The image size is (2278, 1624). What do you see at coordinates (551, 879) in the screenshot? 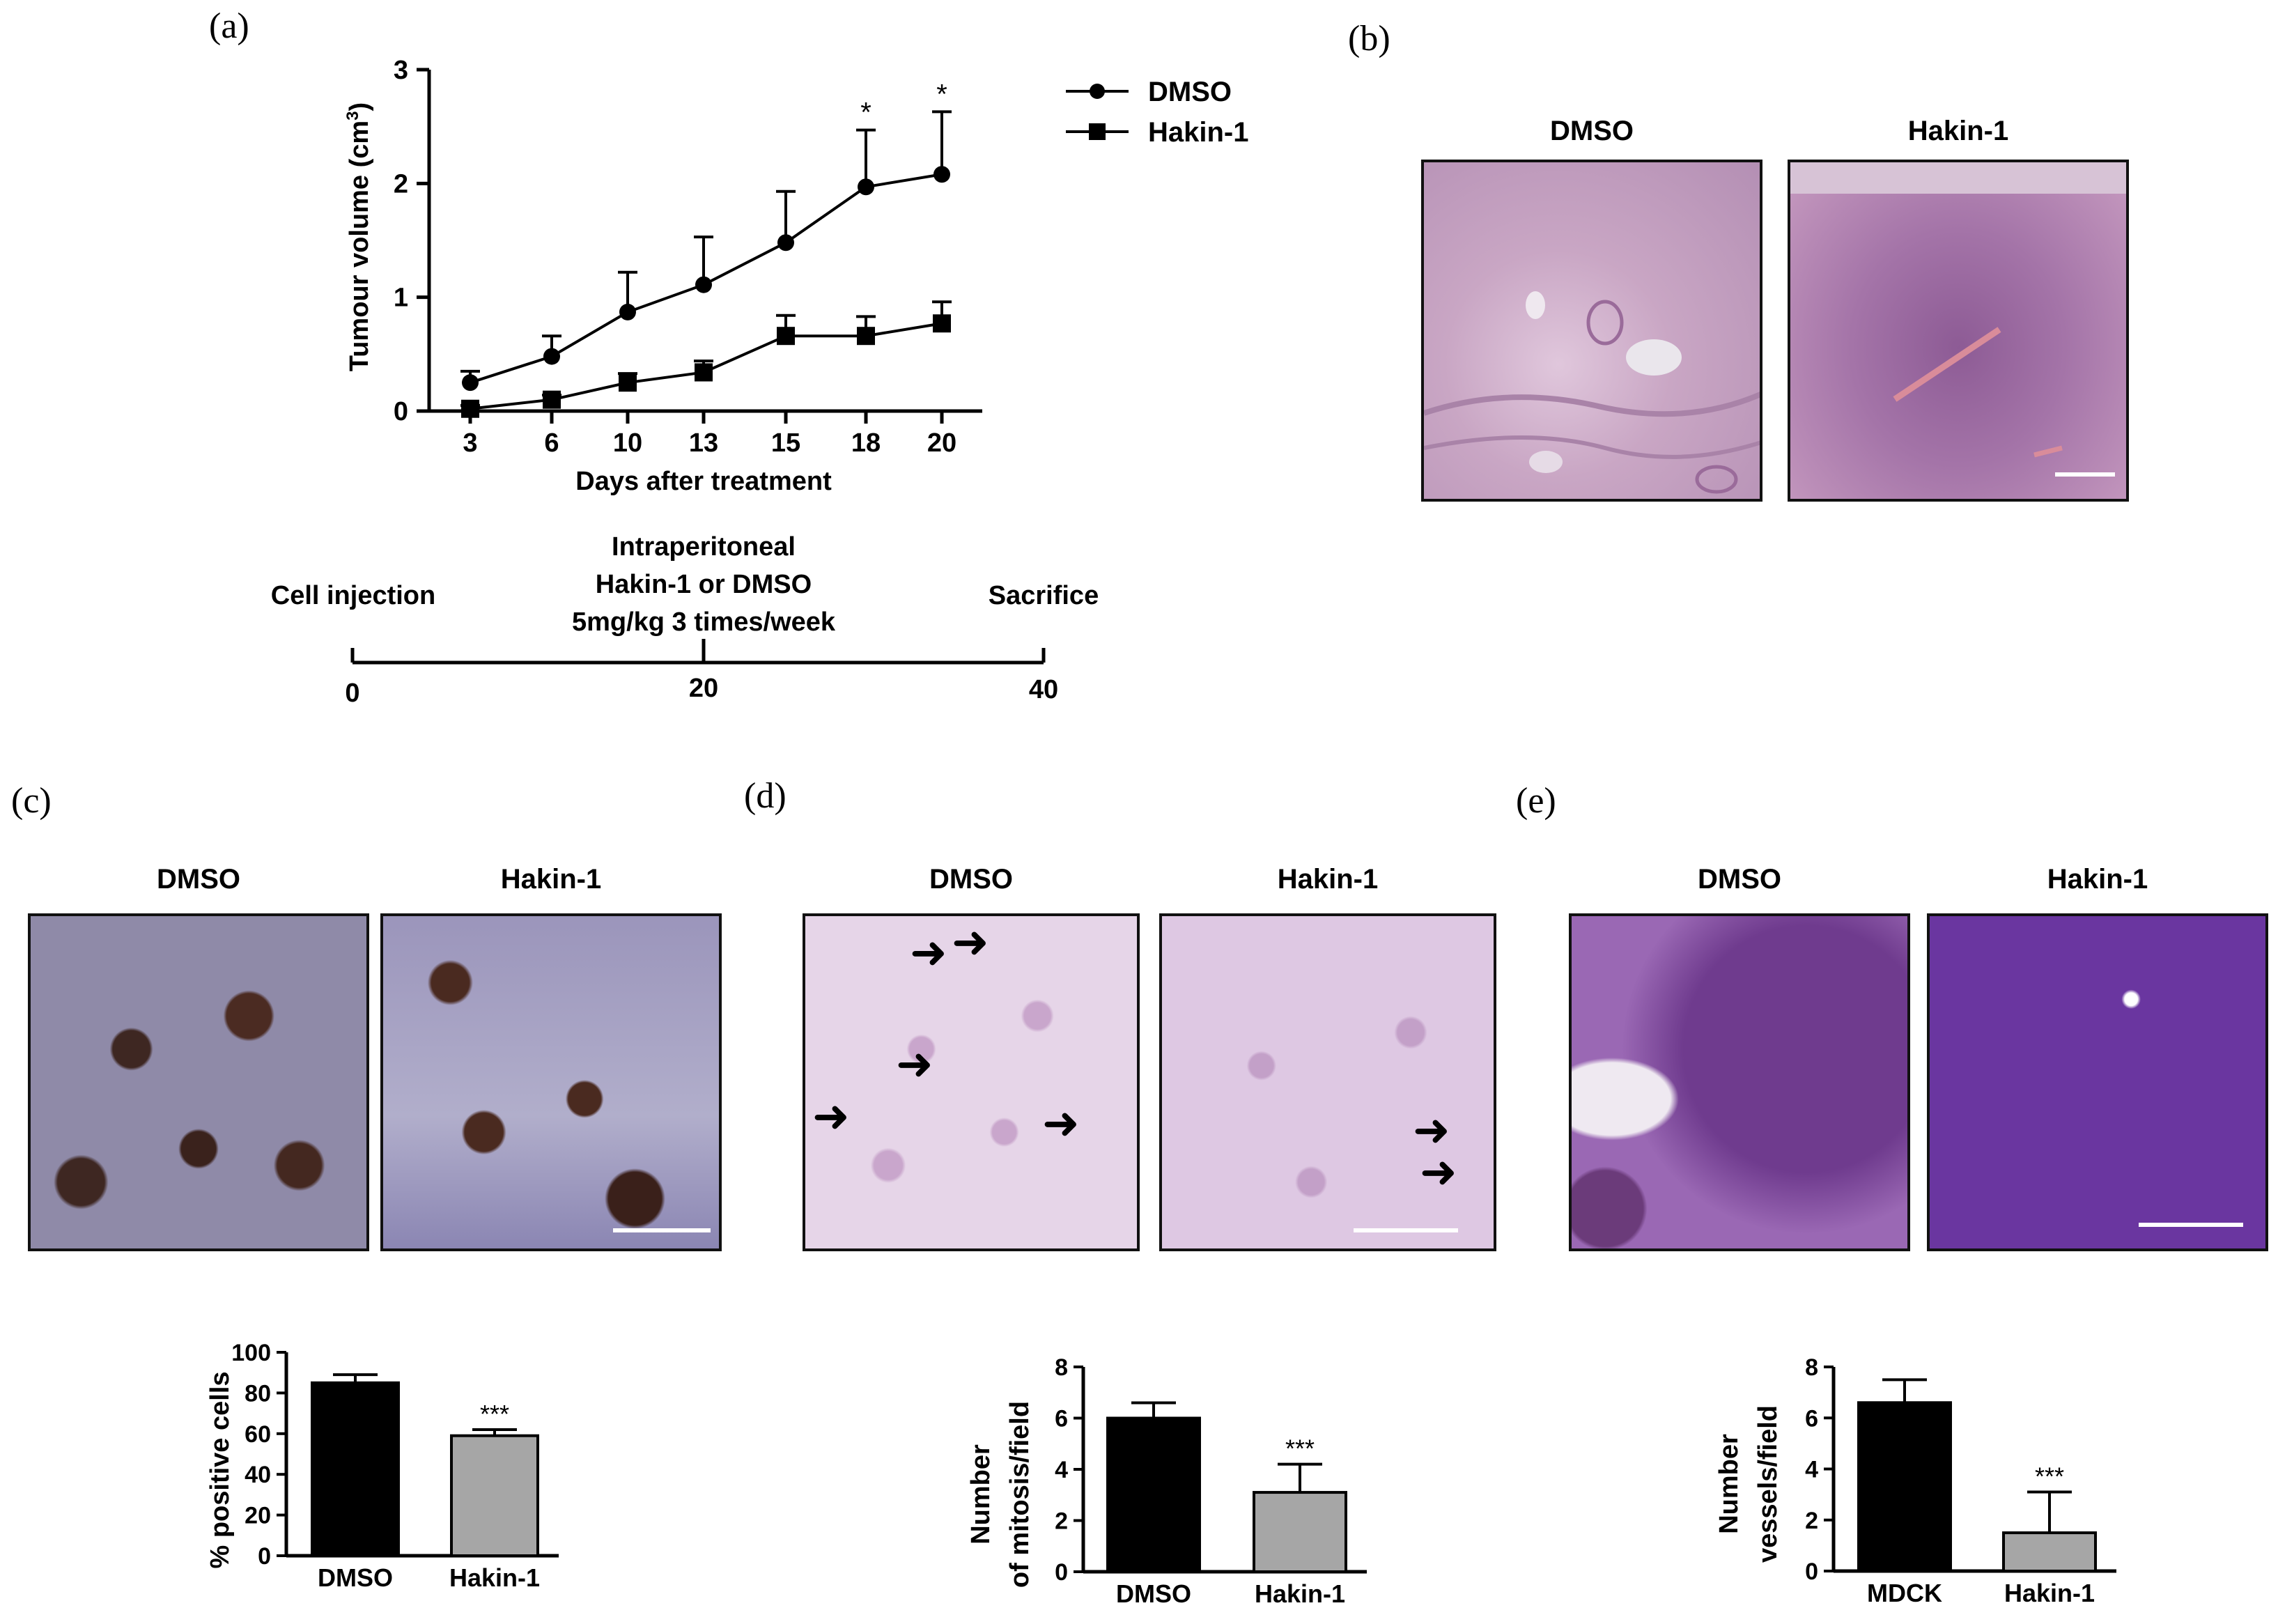
I see `panel-c-right-title: Hakin-1` at bounding box center [551, 879].